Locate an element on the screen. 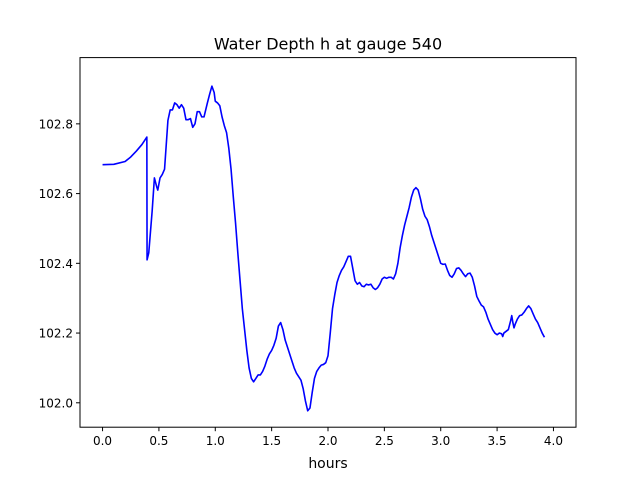  chart-title: Water Depth h at gauge 540 is located at coordinates (328, 44).